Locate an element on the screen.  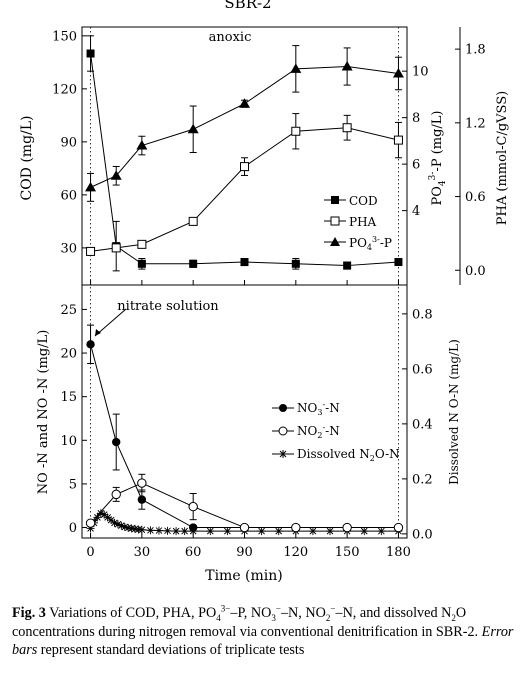
cod-axis-label: COD (mg/L) is located at coordinates (27, 157).